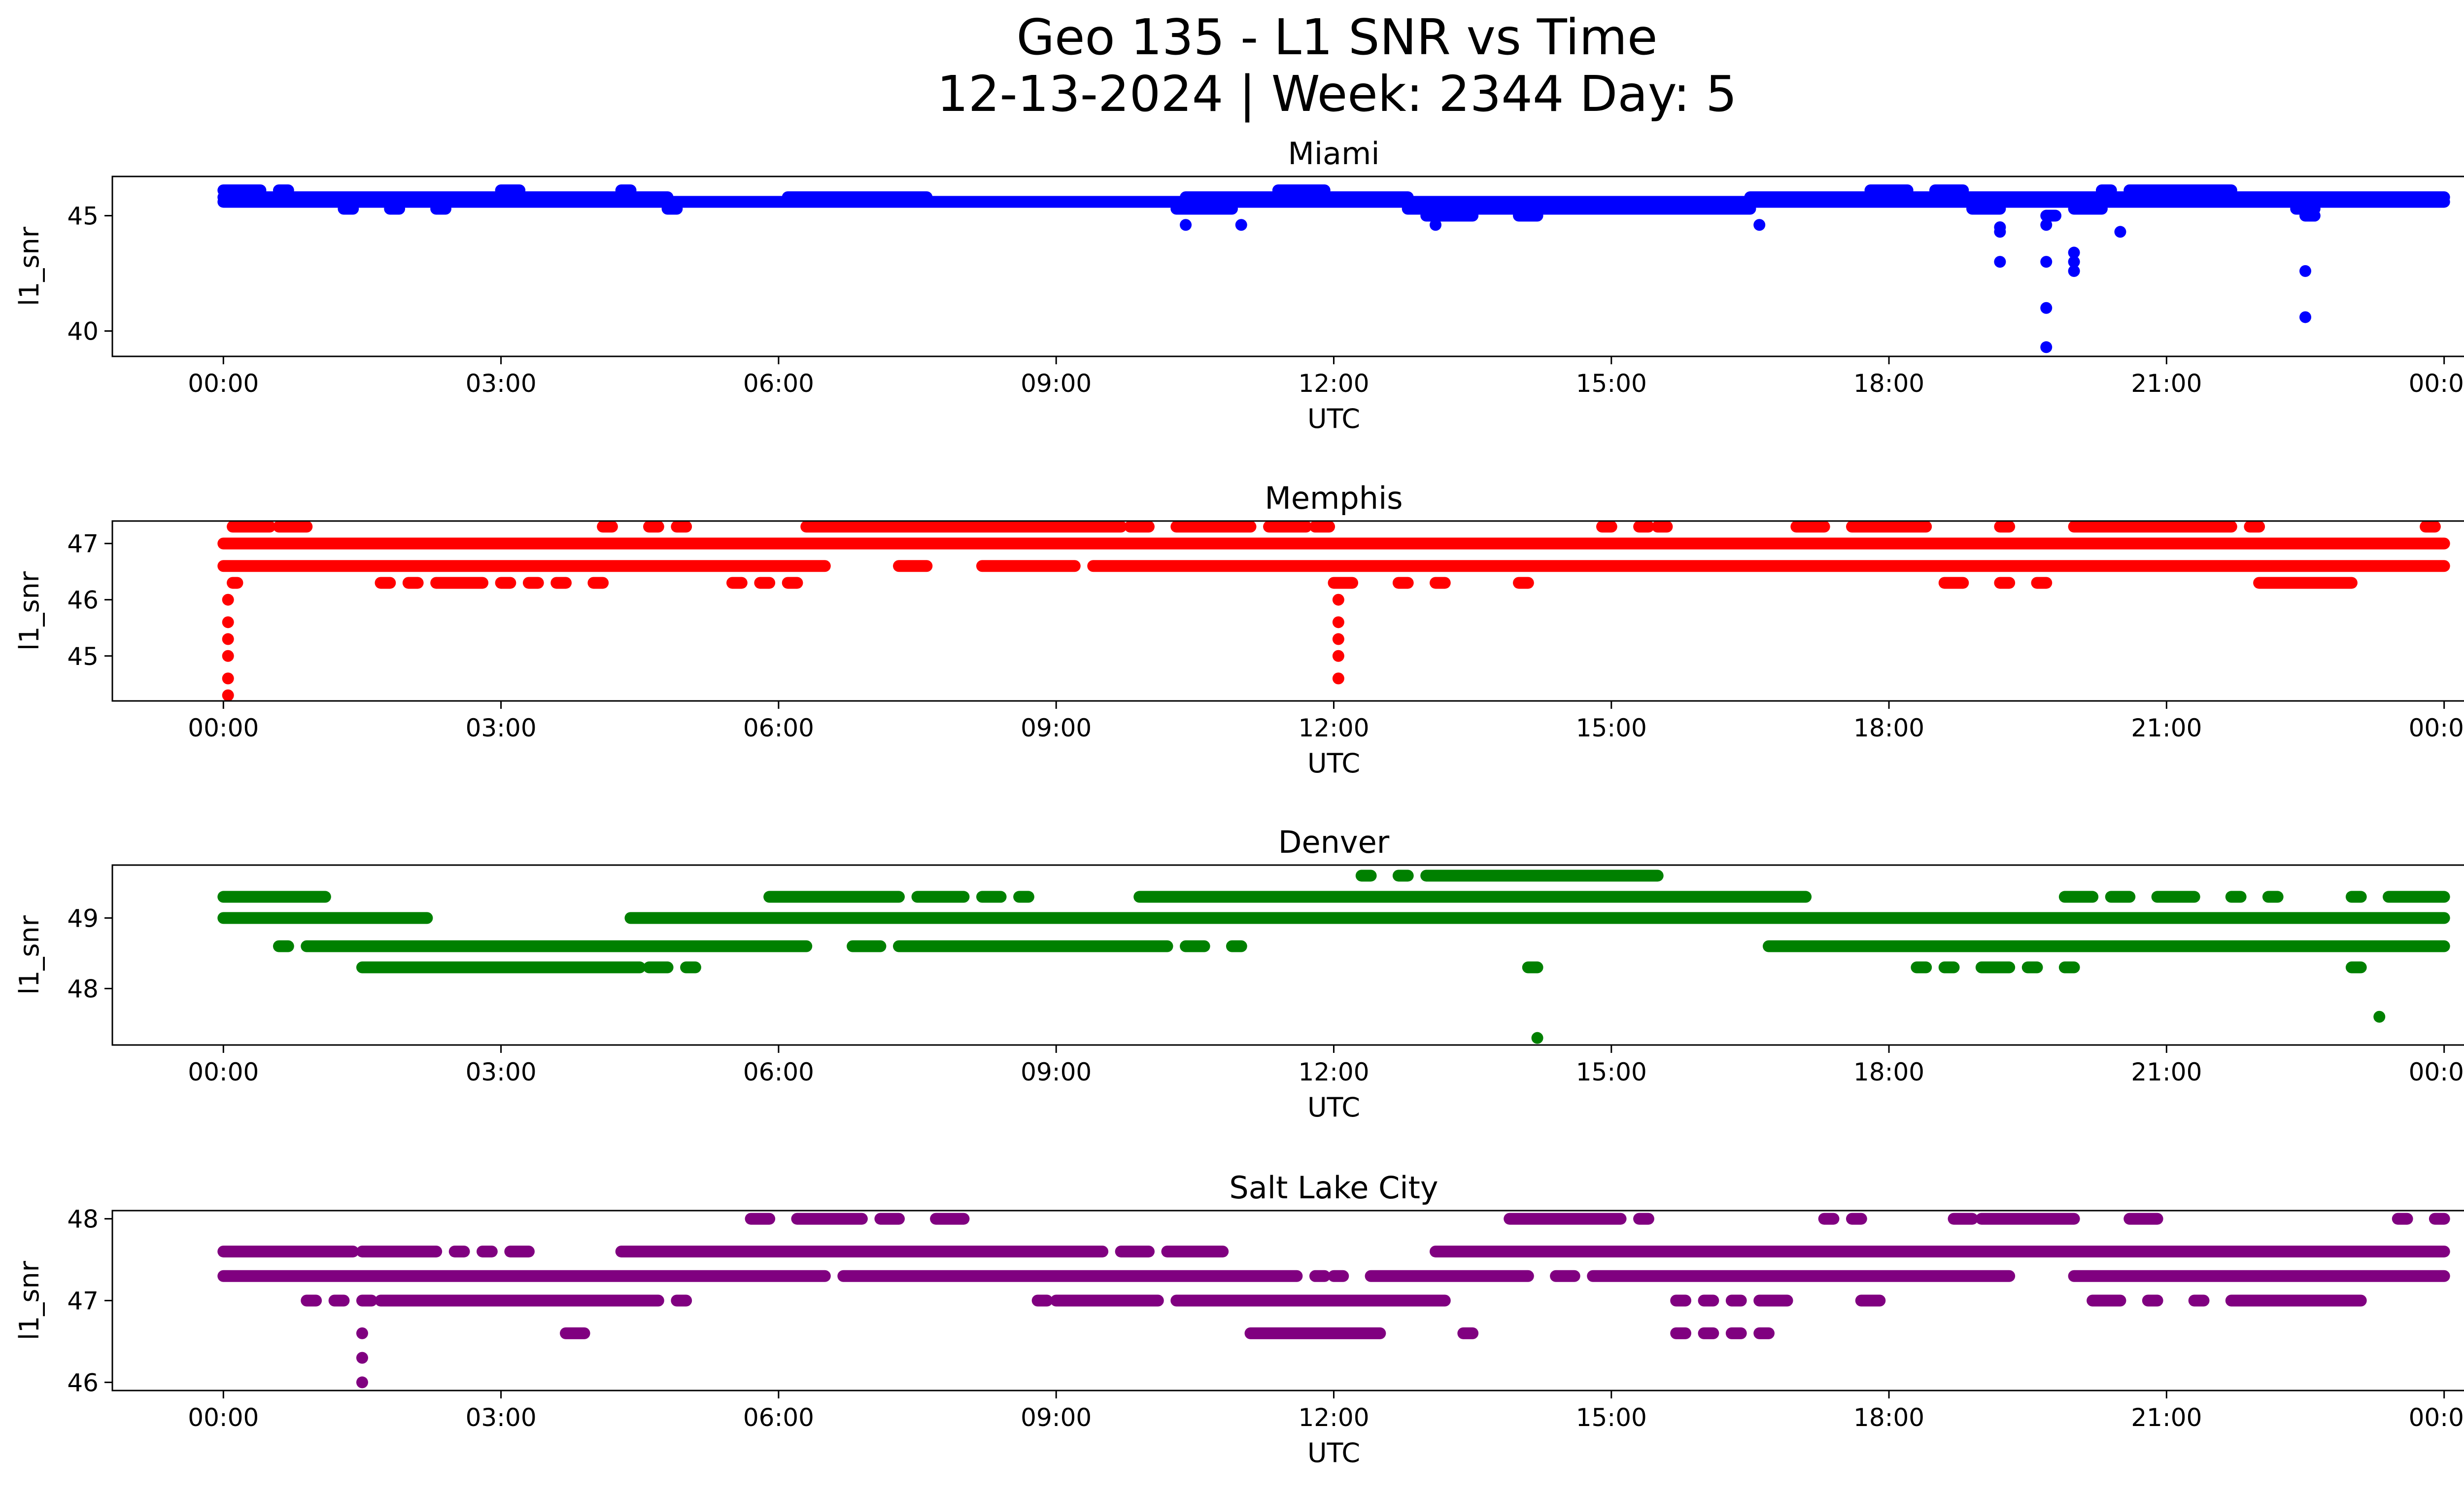 The width and height of the screenshot is (2464, 1497). I want to click on series-miami, so click(1333, 268).